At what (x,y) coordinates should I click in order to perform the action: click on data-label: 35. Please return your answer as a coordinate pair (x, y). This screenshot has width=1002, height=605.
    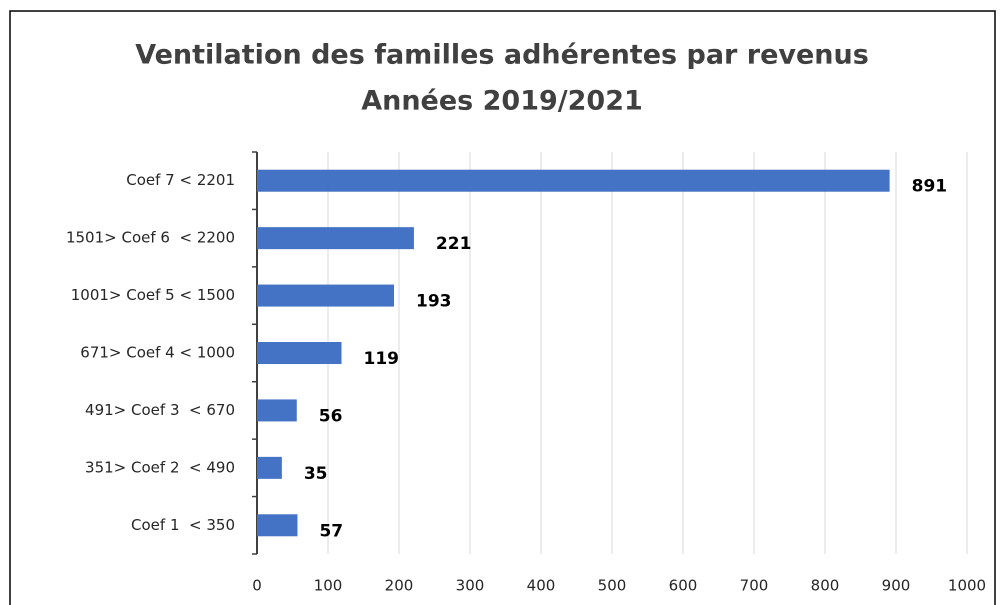
    Looking at the image, I should click on (316, 474).